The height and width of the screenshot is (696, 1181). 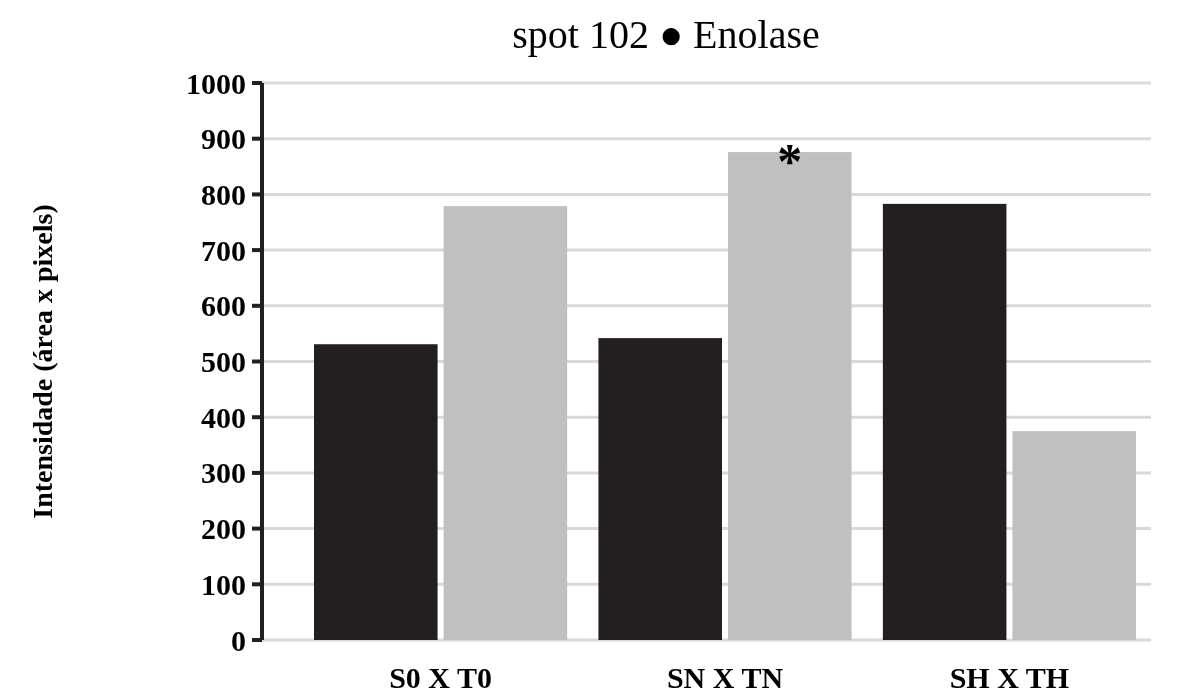 I want to click on y-tick-label: 0, so click(x=238, y=640).